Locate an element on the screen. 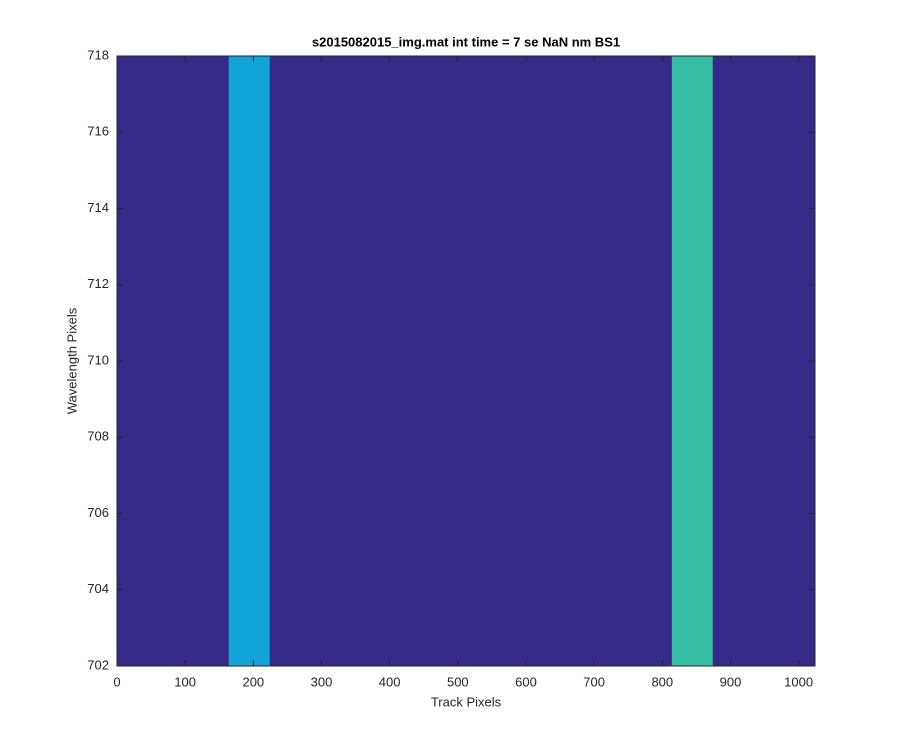 Image resolution: width=900 pixels, height=750 pixels. x-tick-label: 100 is located at coordinates (185, 681).